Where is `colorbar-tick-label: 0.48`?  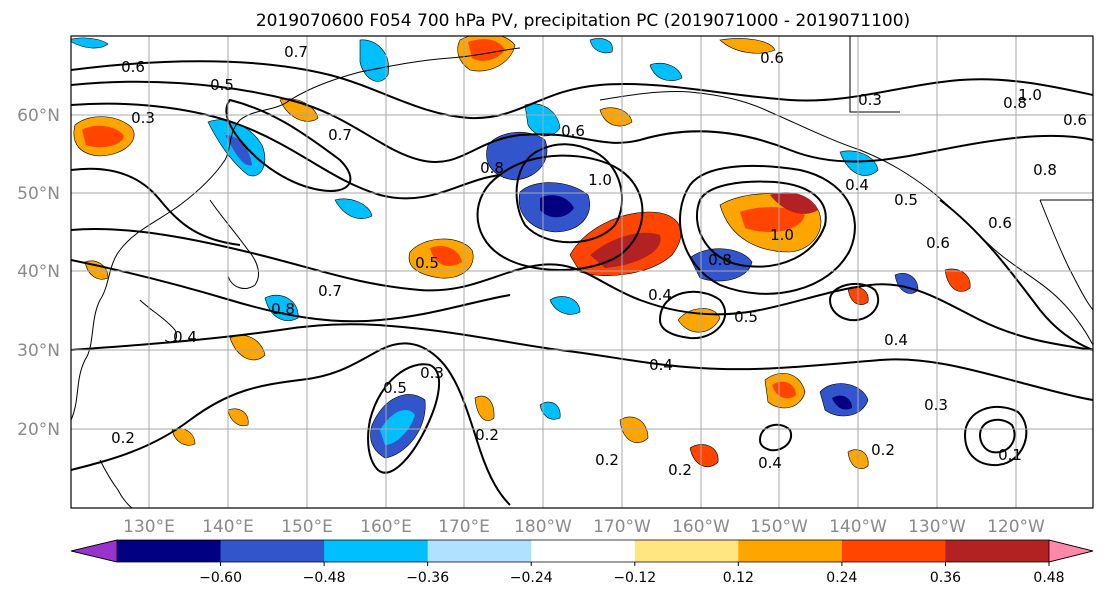 colorbar-tick-label: 0.48 is located at coordinates (1048, 578).